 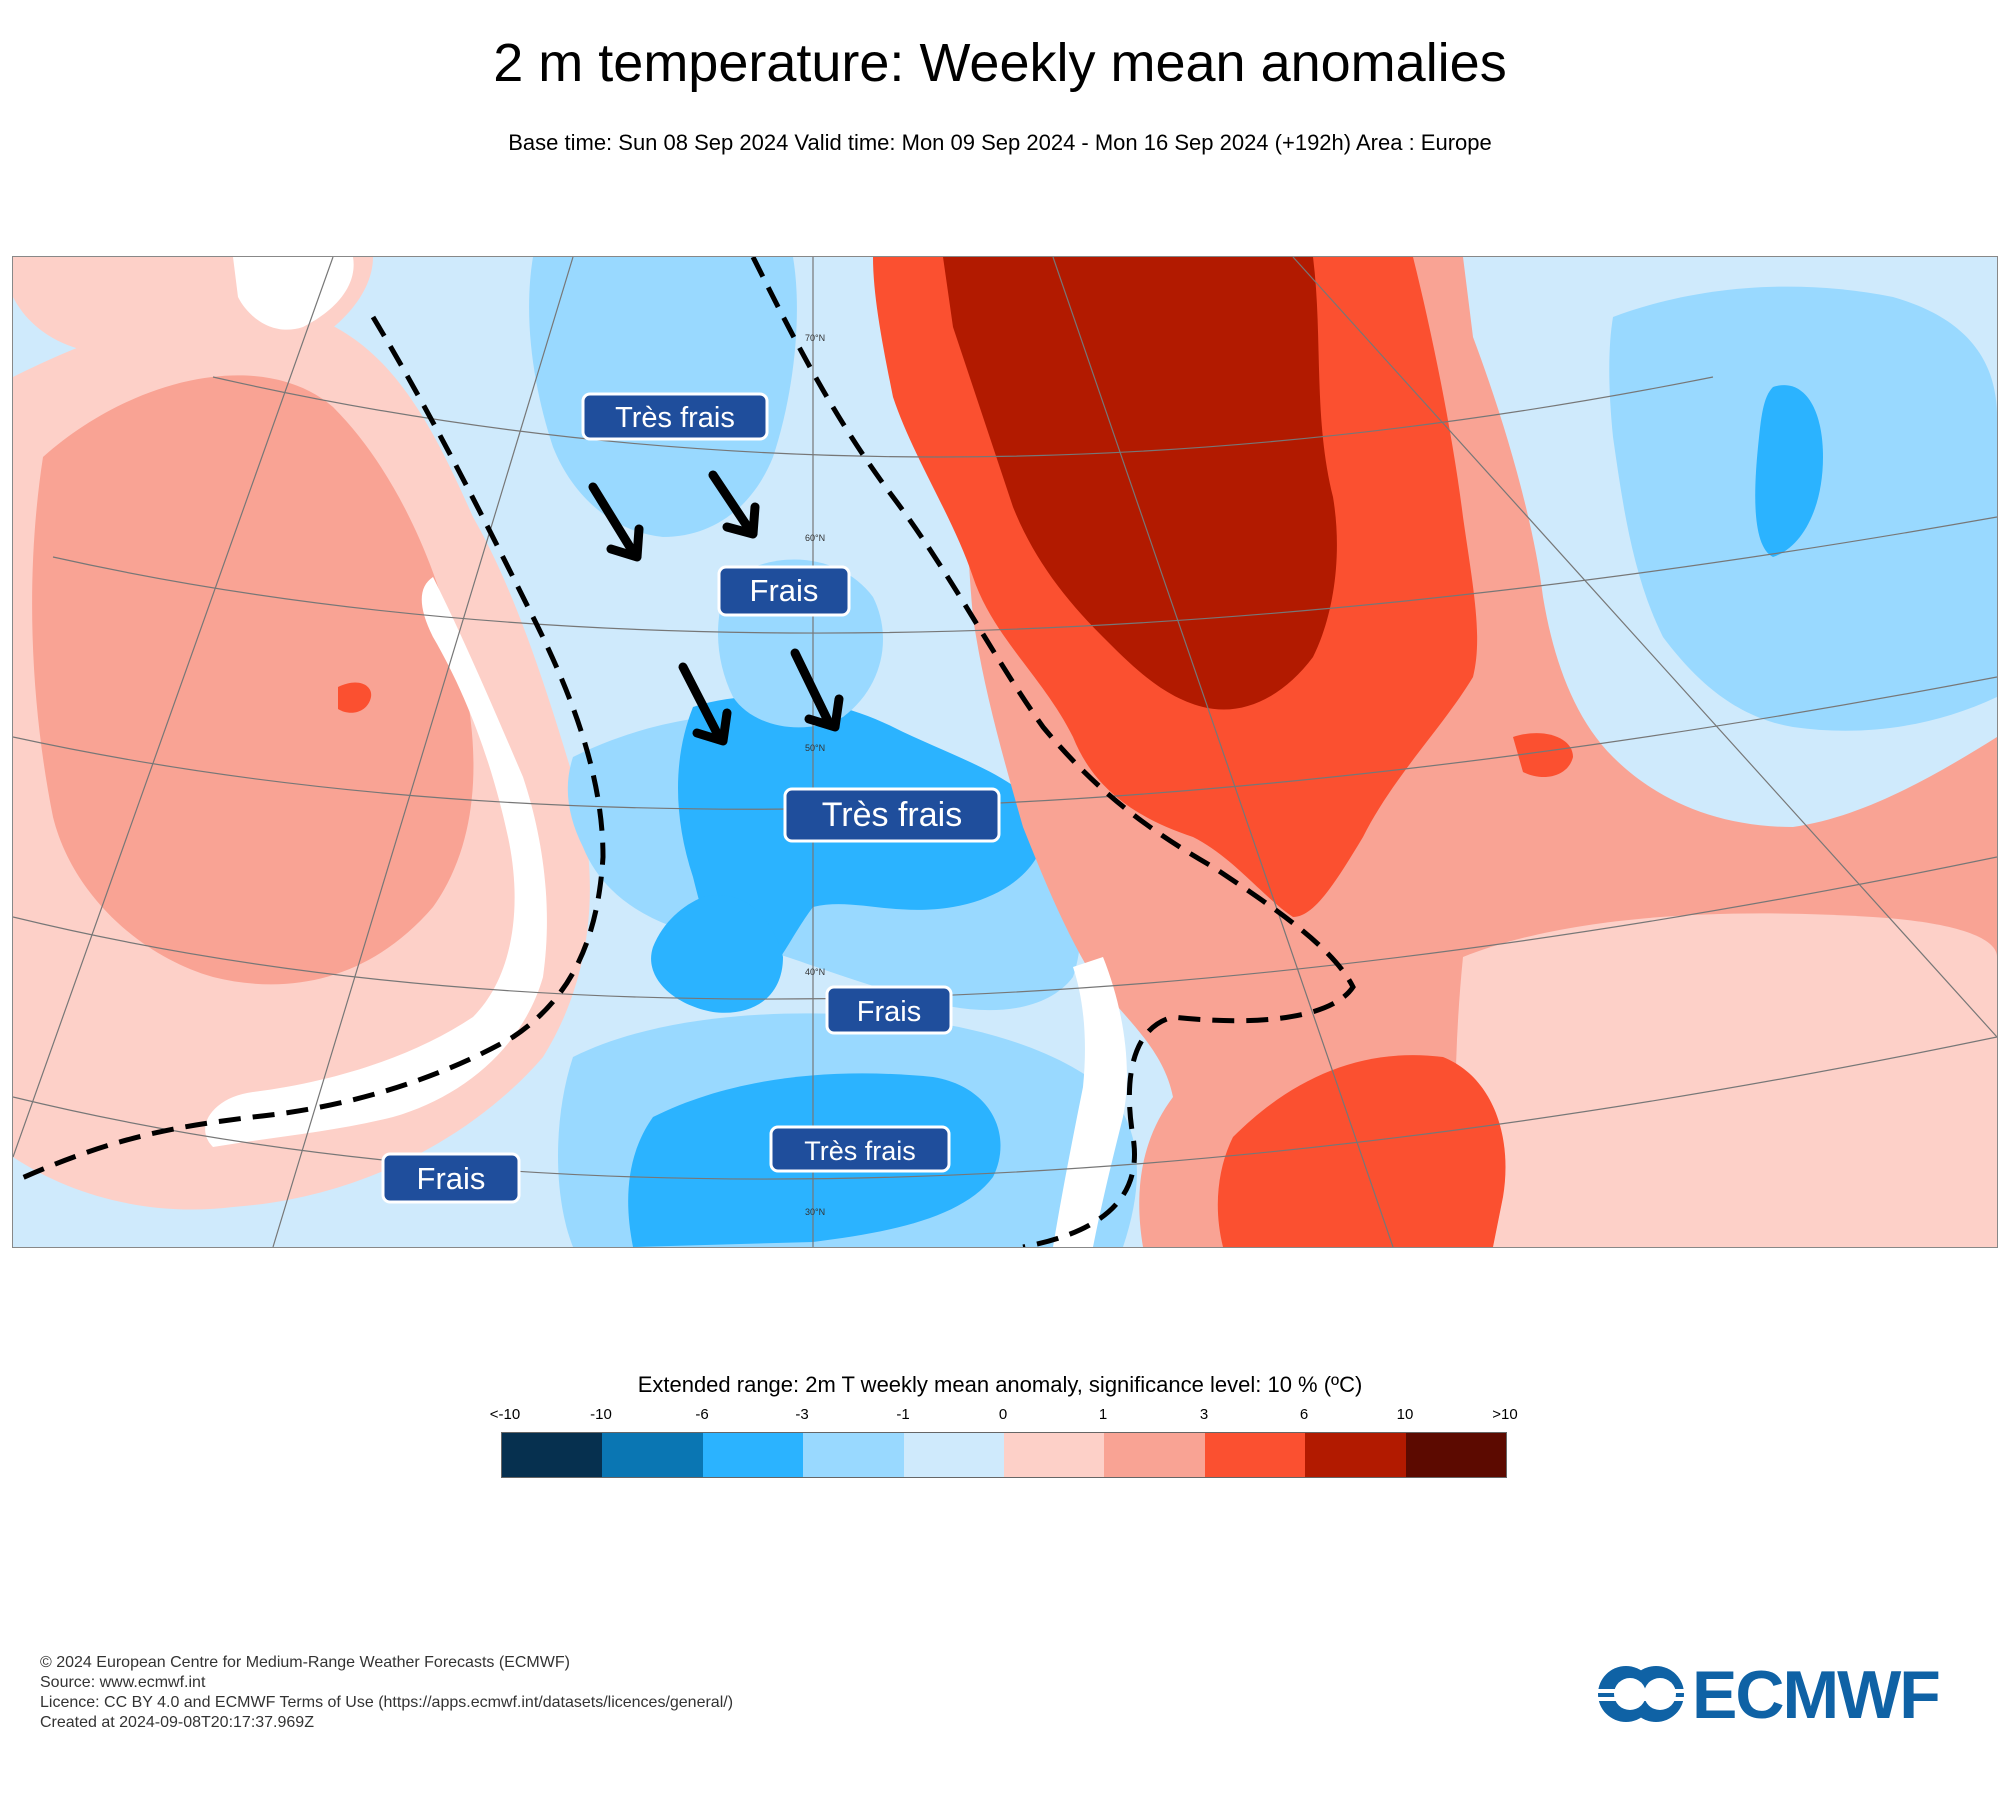 What do you see at coordinates (702, 1414) in the screenshot?
I see `legend-tick: -6` at bounding box center [702, 1414].